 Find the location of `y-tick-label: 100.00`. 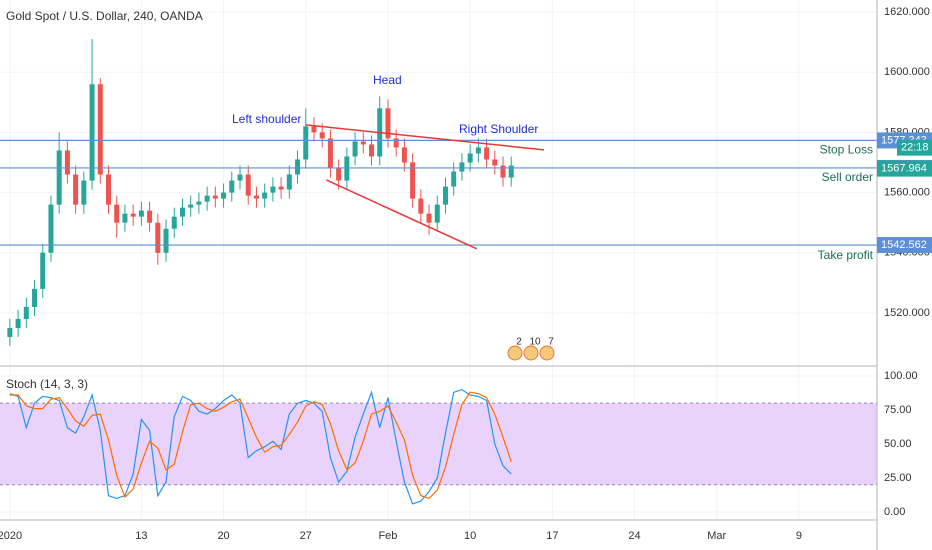

y-tick-label: 100.00 is located at coordinates (901, 376).